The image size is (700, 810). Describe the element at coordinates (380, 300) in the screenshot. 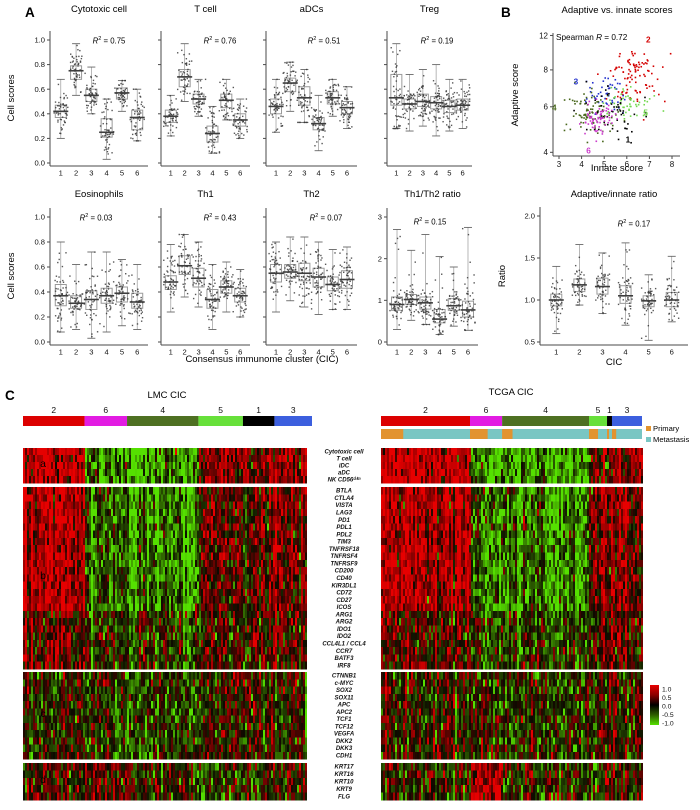

I see `y-tick-label: 1` at that location.